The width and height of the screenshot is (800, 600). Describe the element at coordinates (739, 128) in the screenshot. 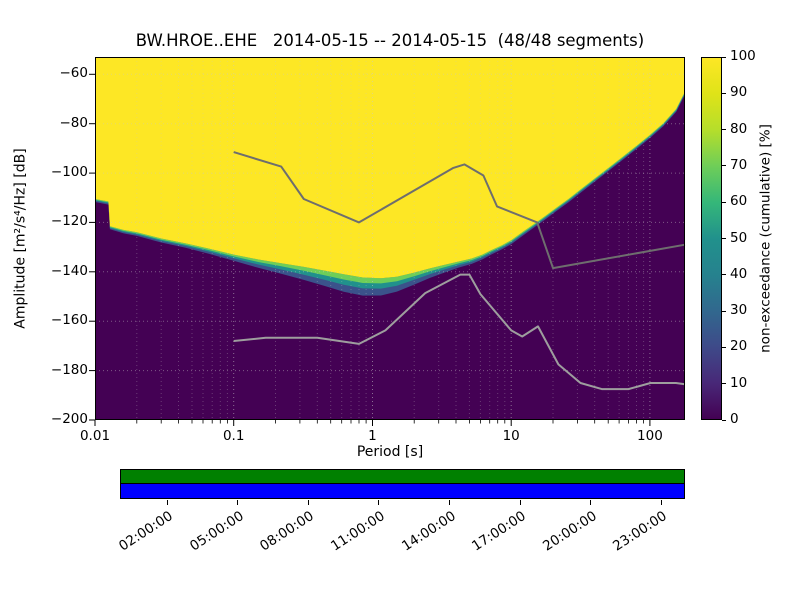

I see `colorbar-tick-label: 80` at that location.